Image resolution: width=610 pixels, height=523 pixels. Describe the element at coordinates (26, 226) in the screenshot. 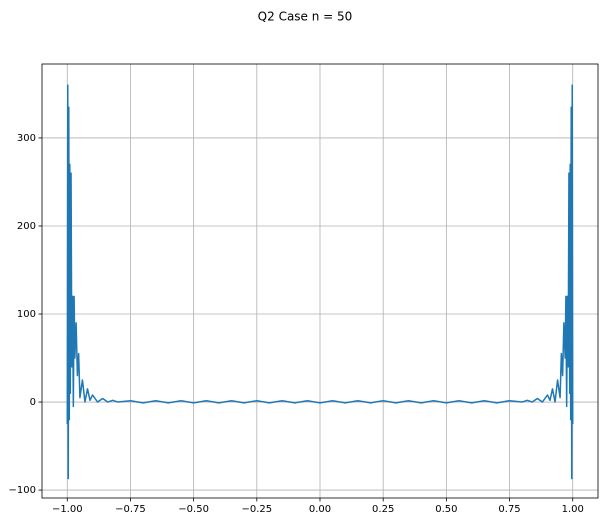

I see `y-tick-label: 200` at that location.